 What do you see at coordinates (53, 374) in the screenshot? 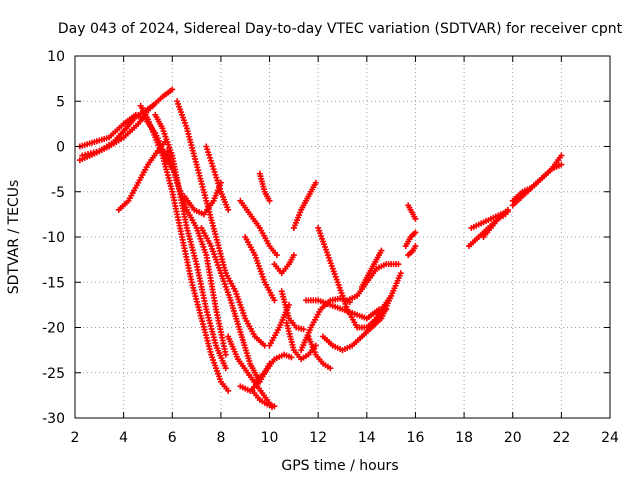
I see `y-tick-label: -25` at bounding box center [53, 374].